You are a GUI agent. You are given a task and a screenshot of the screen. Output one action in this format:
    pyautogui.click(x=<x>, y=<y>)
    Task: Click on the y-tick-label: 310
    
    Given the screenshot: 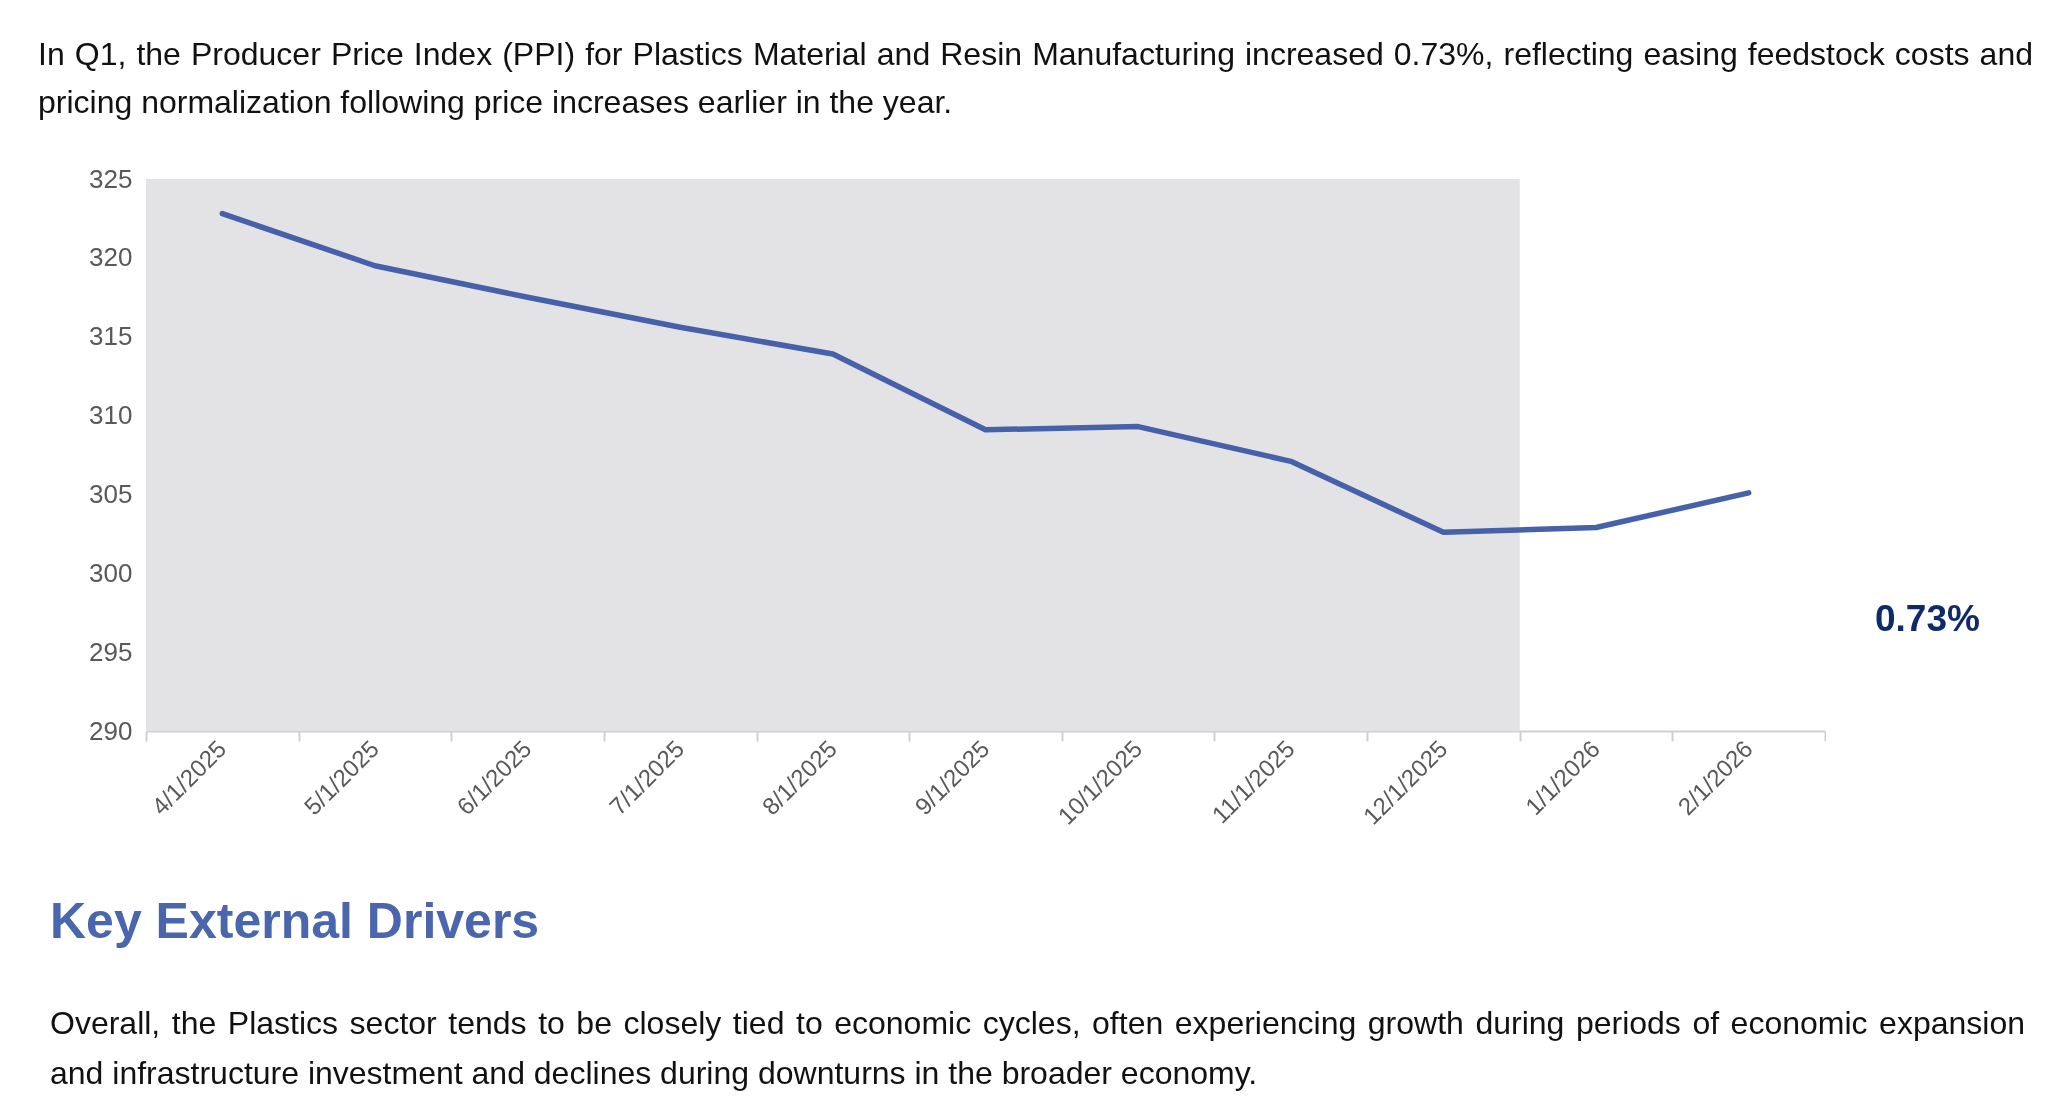 What is the action you would take?
    pyautogui.click(x=111, y=415)
    